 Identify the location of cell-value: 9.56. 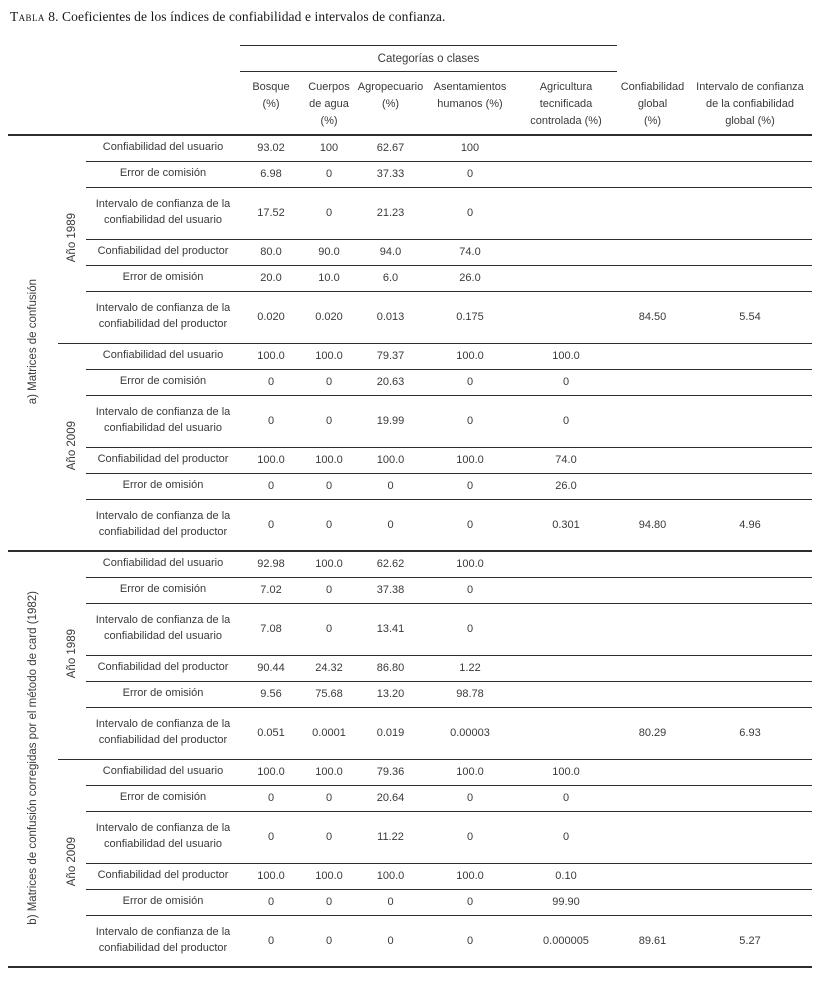
(271, 694).